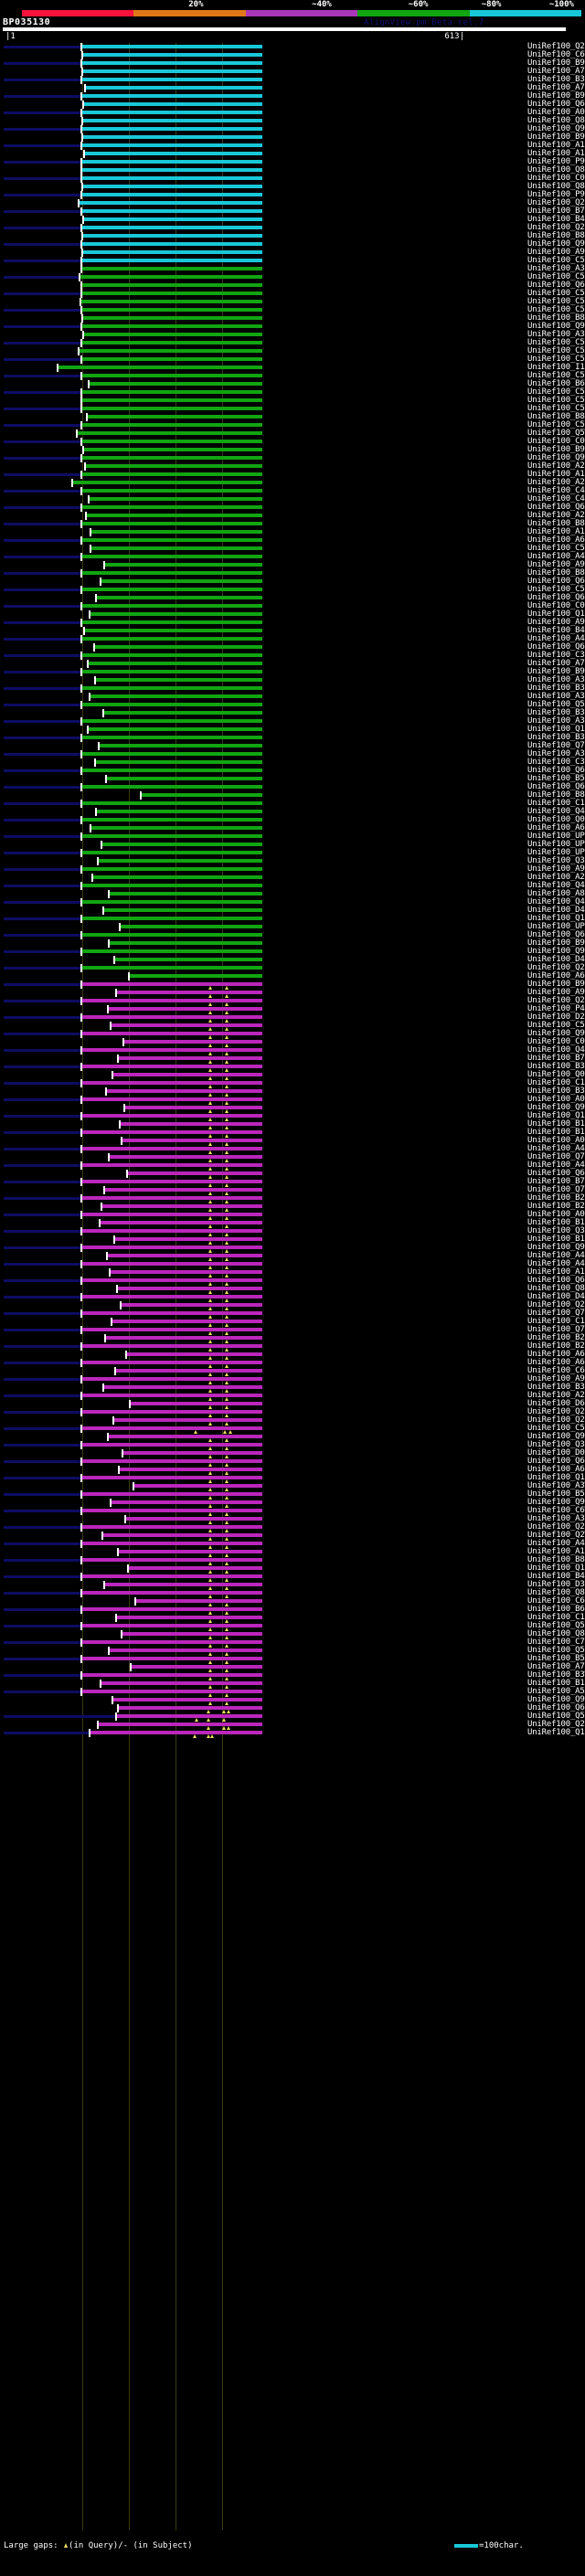  What do you see at coordinates (556, 424) in the screenshot?
I see `hit-label: UniRef100_C5Y4A9` at bounding box center [556, 424].